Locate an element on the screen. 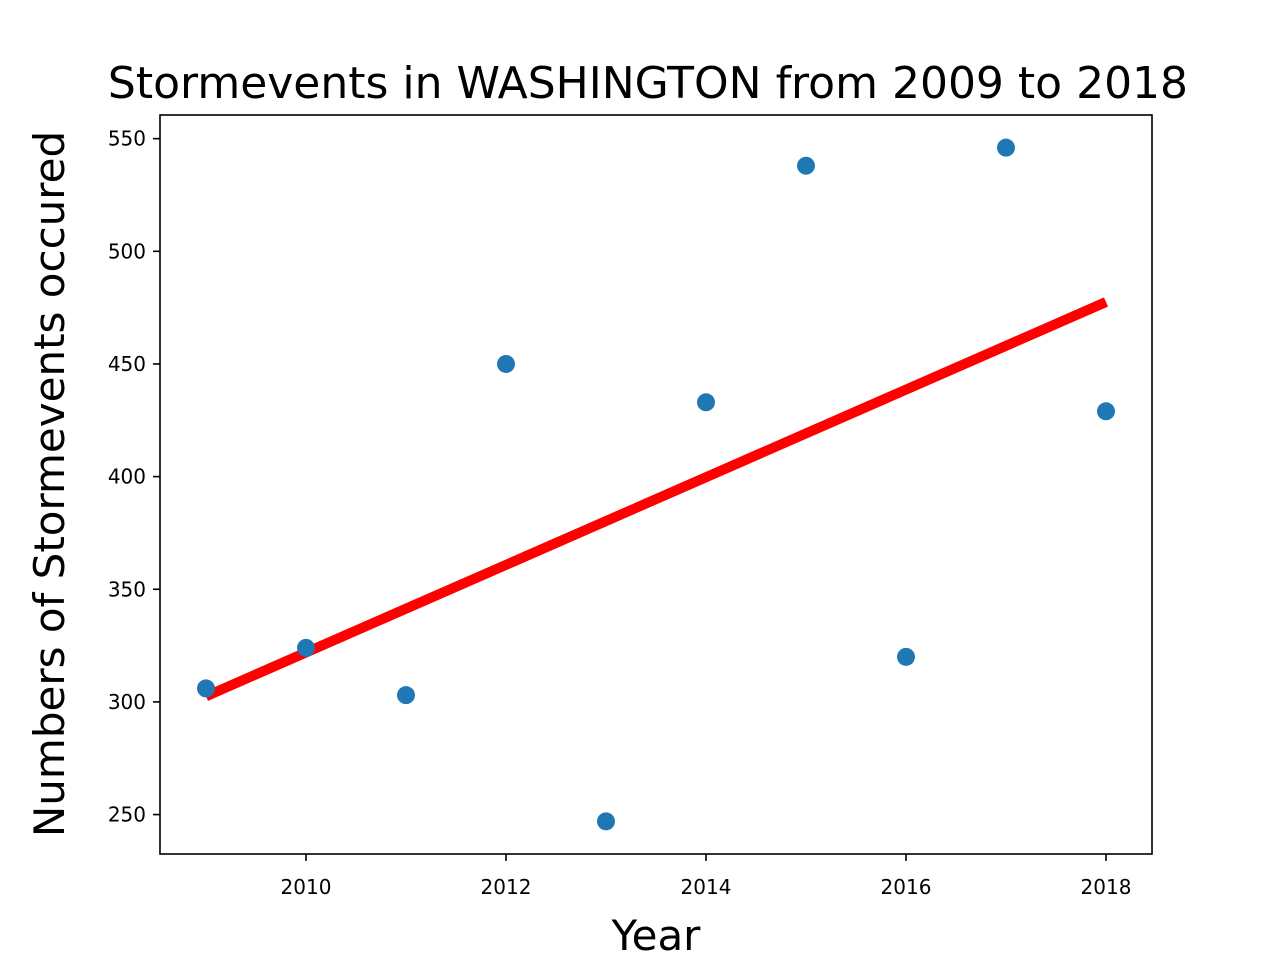 Image resolution: width=1280 pixels, height=960 pixels. y-tick-label: 400 is located at coordinates (127, 477).